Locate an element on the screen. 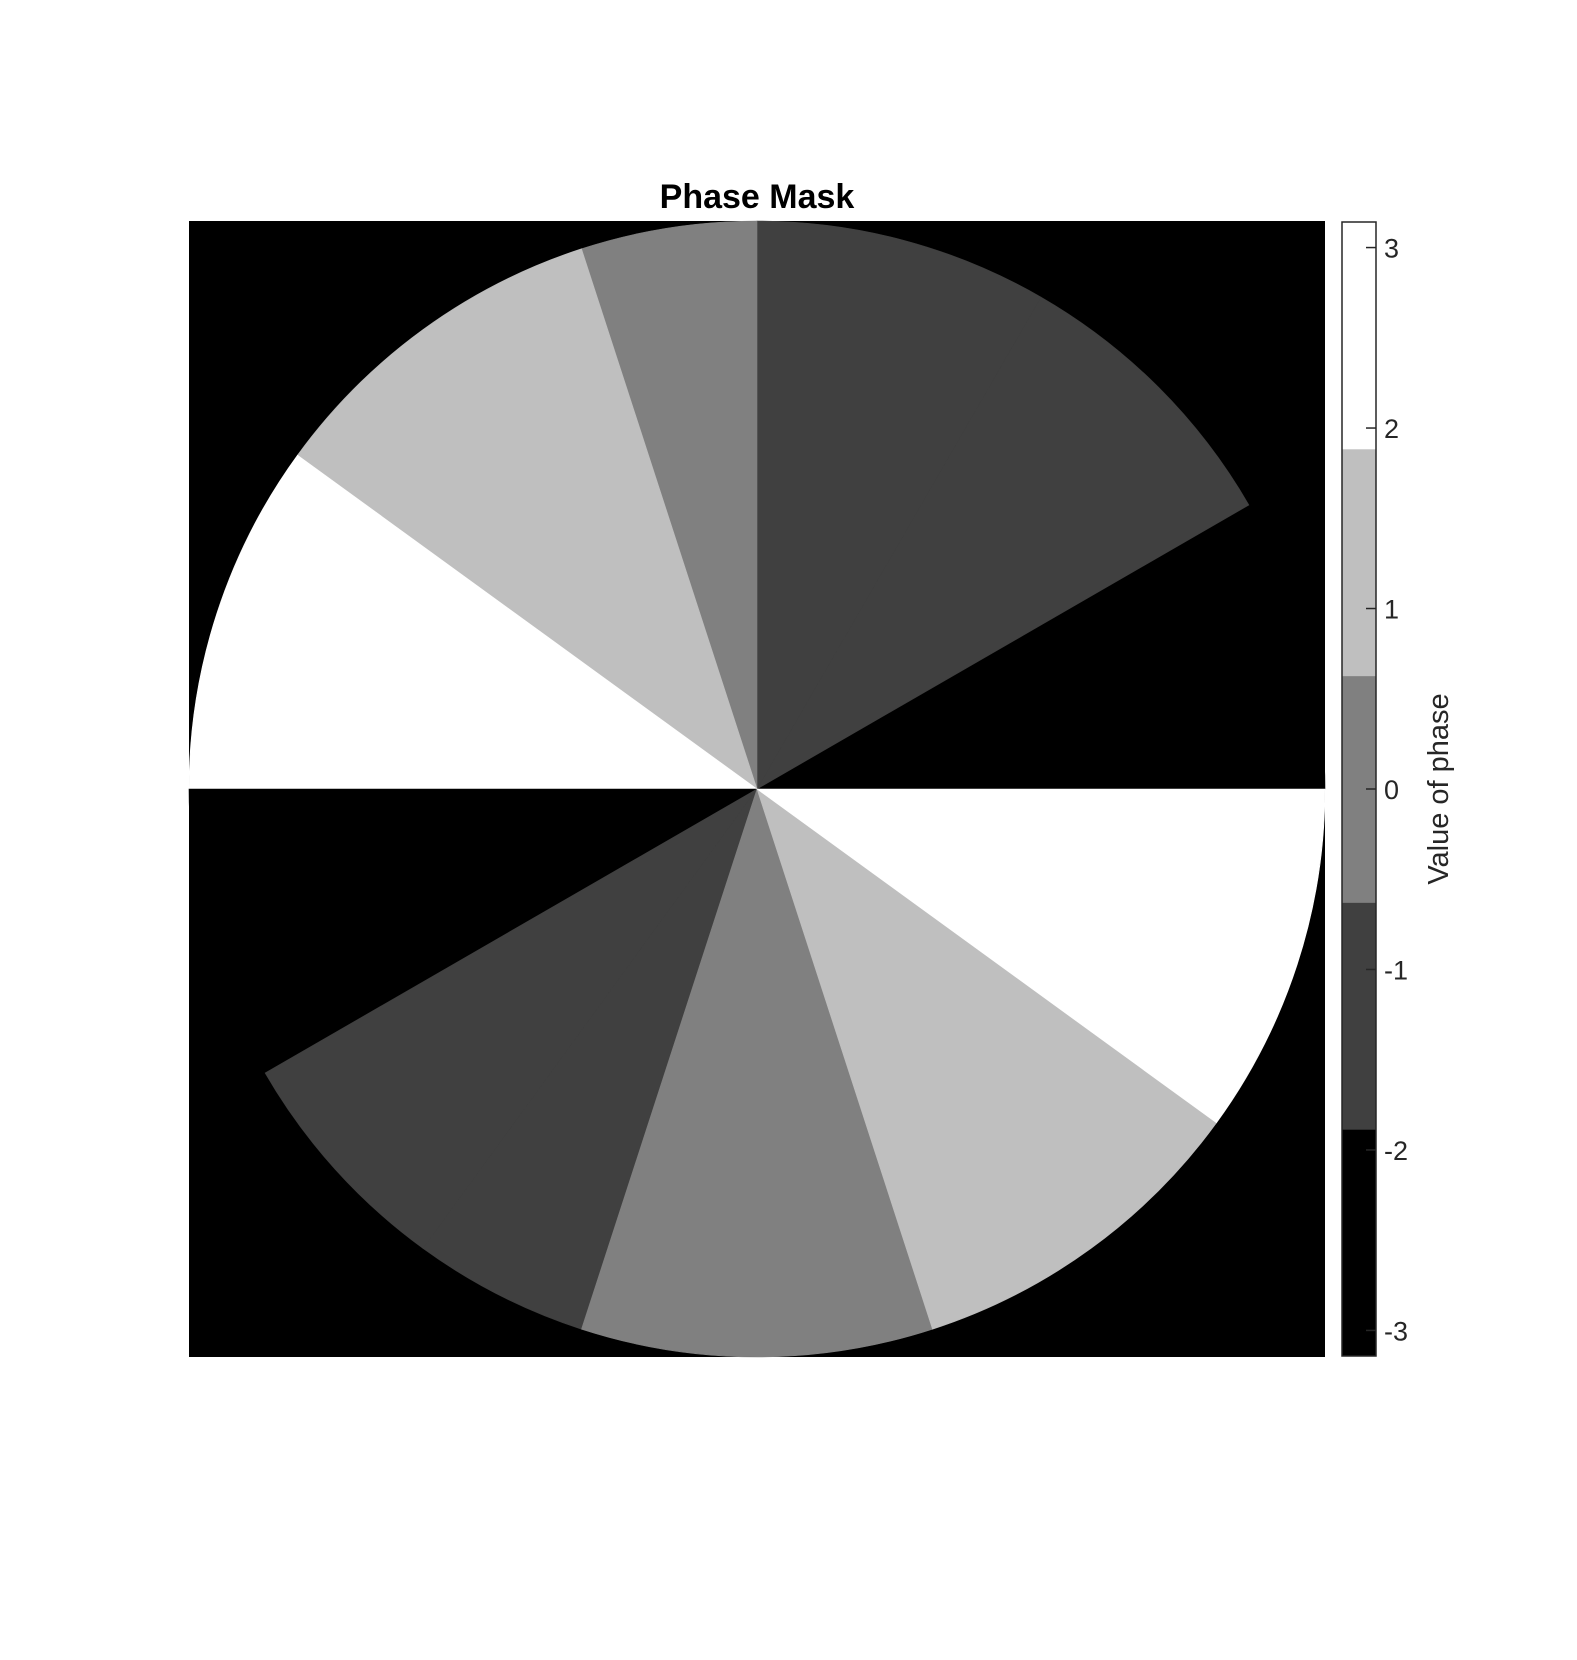  colorbar-tick-label-2: -1 is located at coordinates (1396, 970).